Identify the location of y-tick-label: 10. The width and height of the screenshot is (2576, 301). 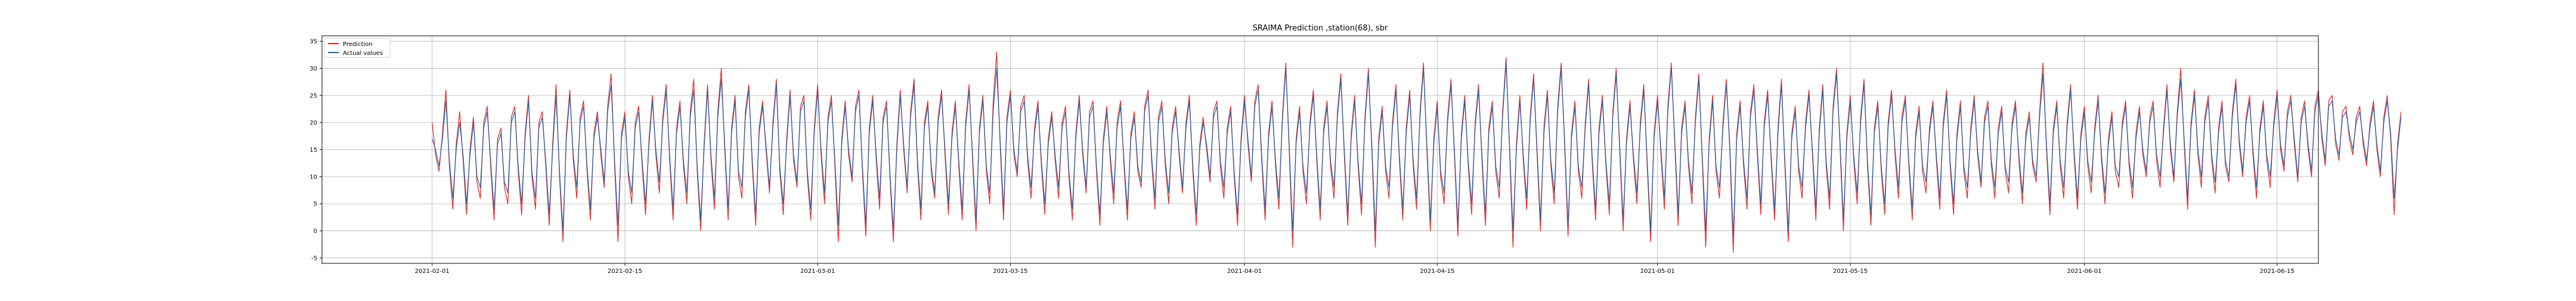
(313, 177).